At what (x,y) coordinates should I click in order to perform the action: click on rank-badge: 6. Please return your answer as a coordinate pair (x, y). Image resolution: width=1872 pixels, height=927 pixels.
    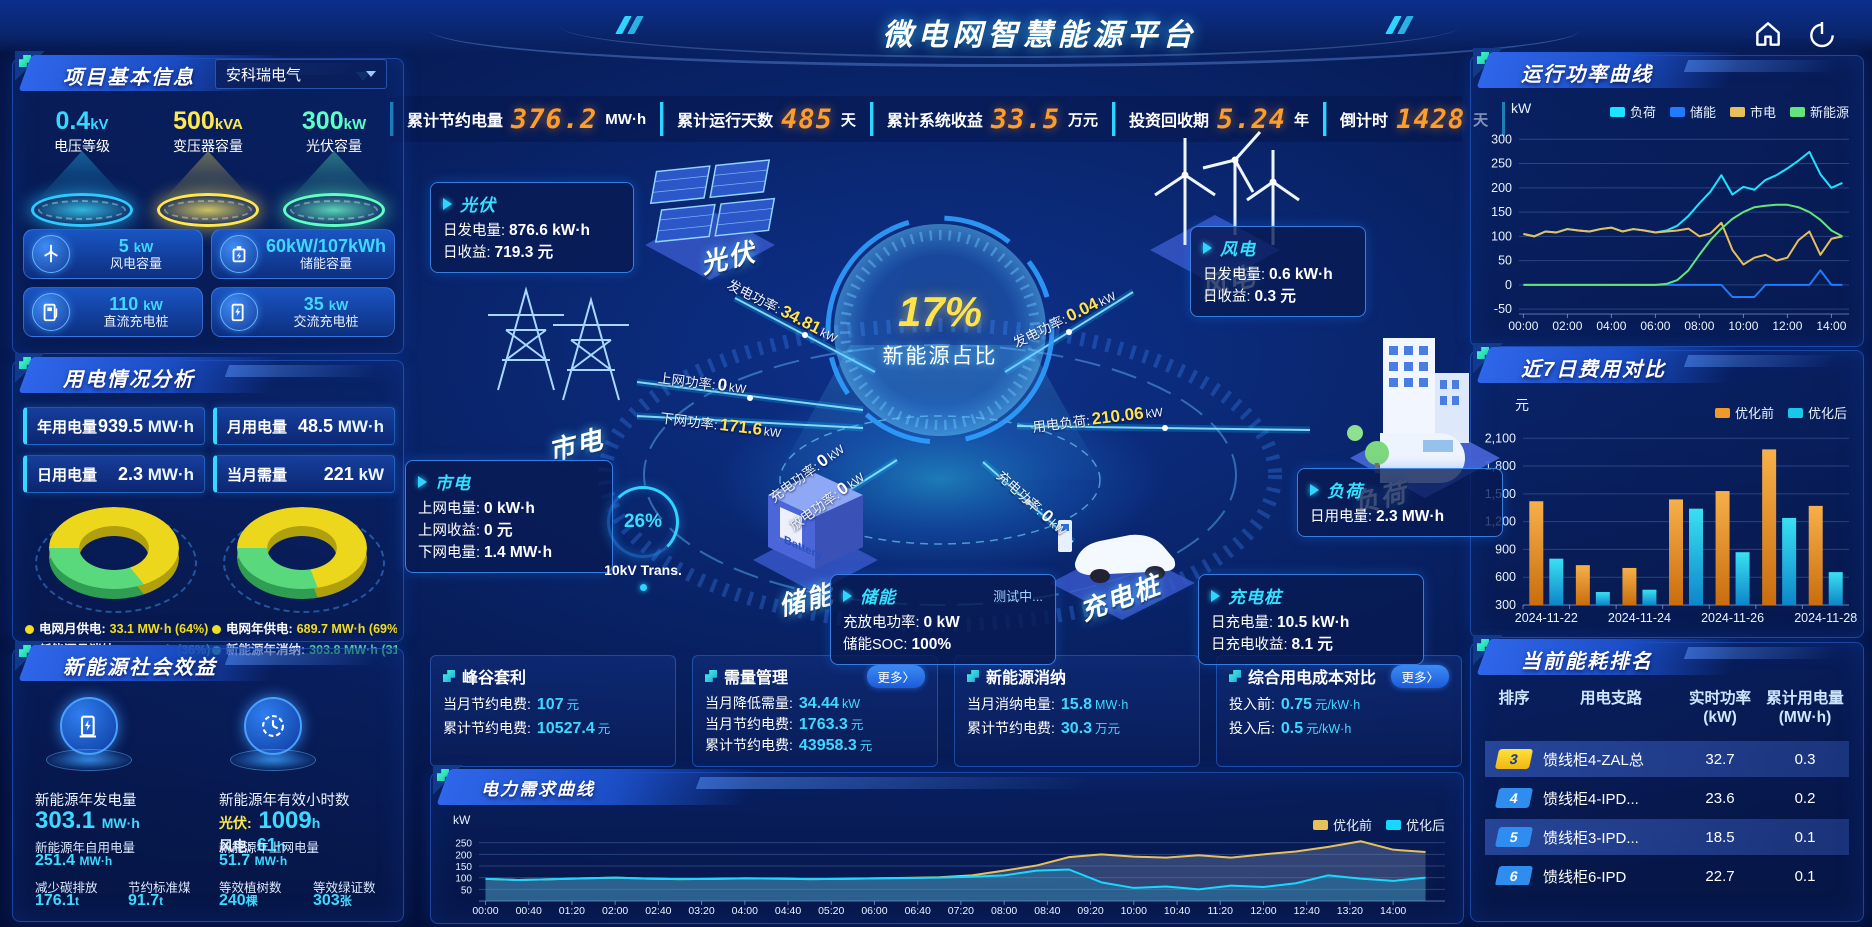
    Looking at the image, I should click on (1514, 875).